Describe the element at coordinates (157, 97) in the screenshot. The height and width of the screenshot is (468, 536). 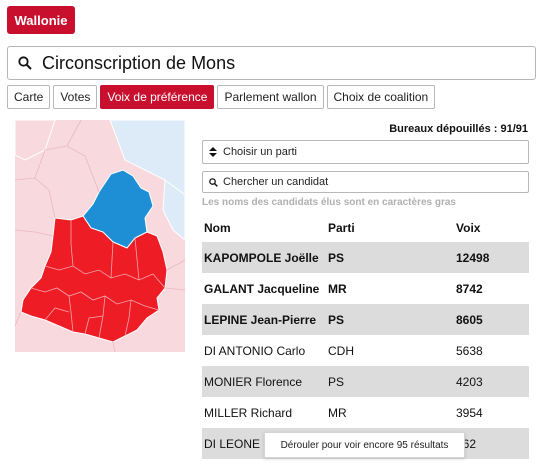
I see `tab-voix-de-preference: Voix de préférence` at that location.